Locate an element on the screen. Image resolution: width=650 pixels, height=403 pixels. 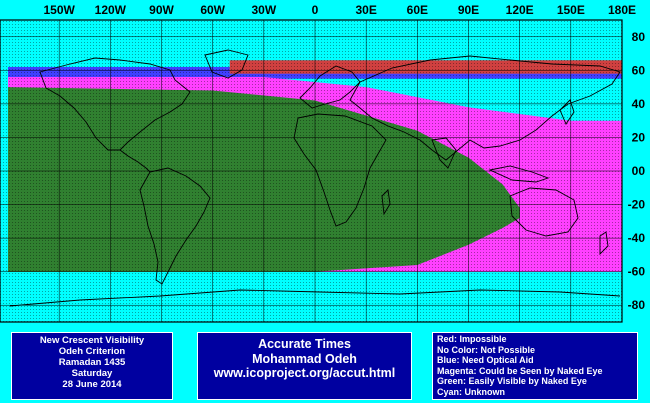
longitude-label: 150W is located at coordinates (59, 10).